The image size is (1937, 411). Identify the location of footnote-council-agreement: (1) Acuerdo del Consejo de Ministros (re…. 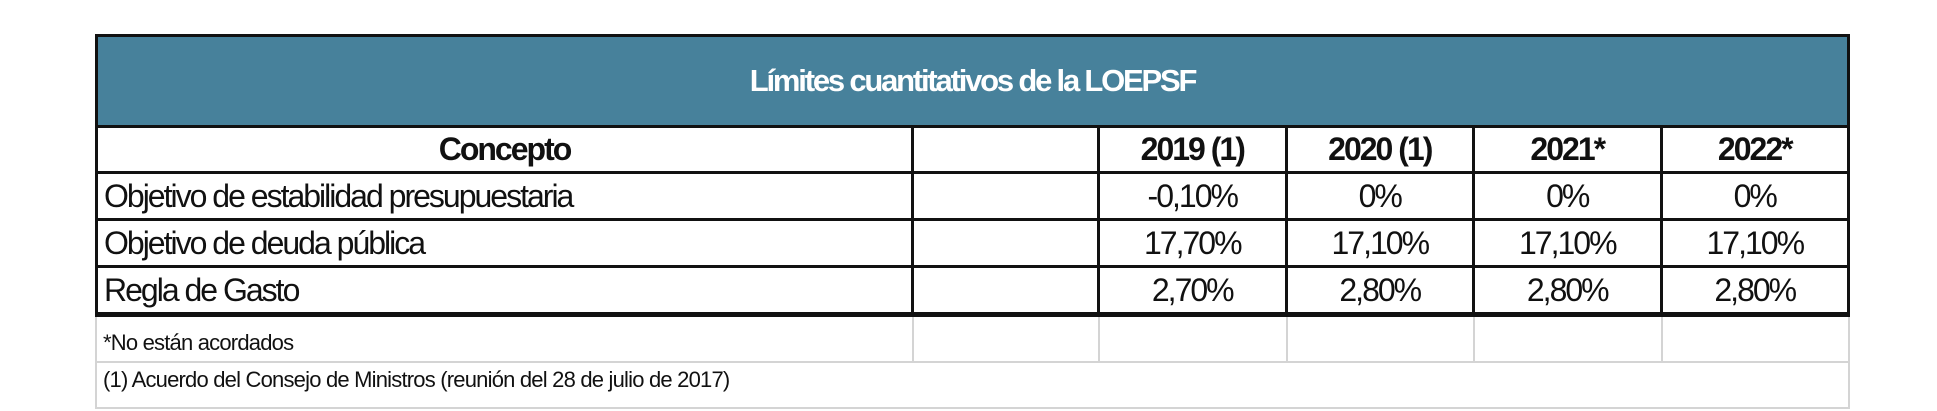
(972, 386).